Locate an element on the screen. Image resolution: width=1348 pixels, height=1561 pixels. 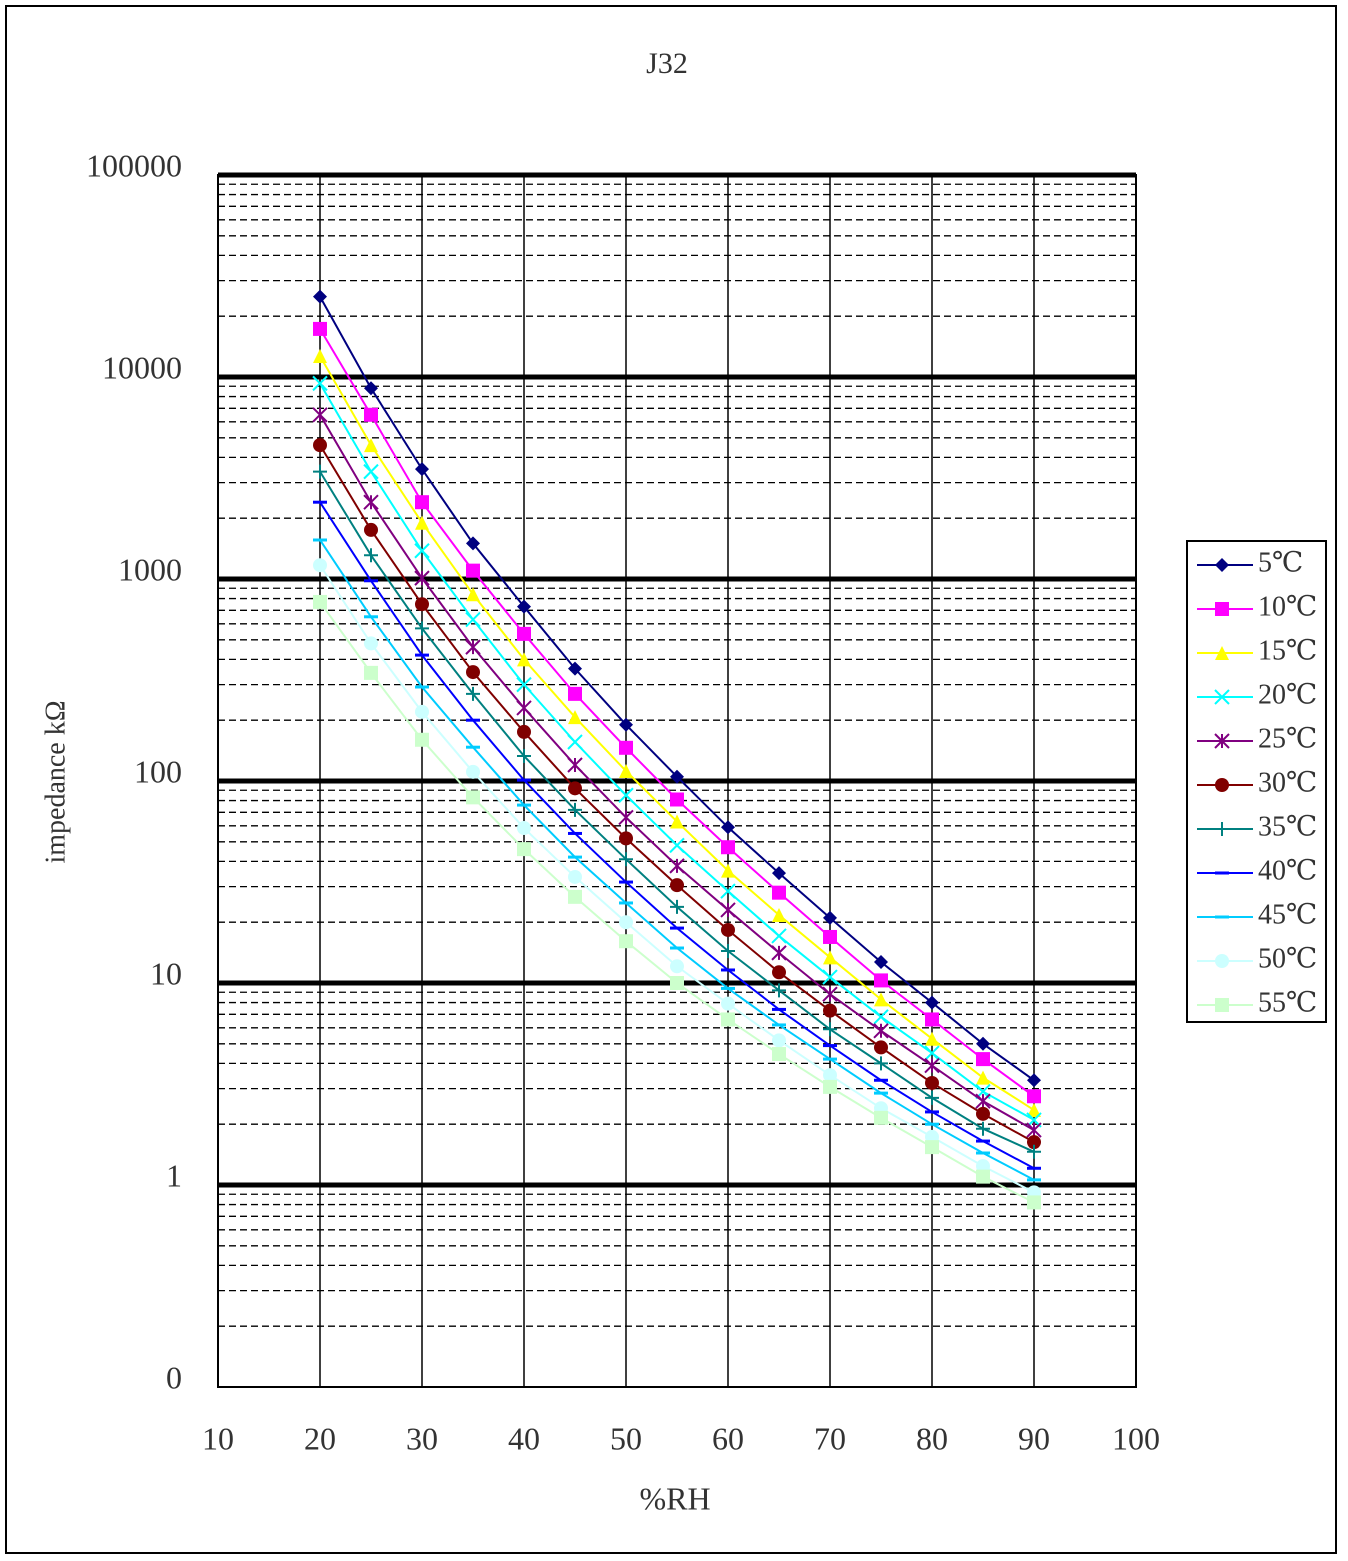
x-tick-label: 10 is located at coordinates (218, 1438).